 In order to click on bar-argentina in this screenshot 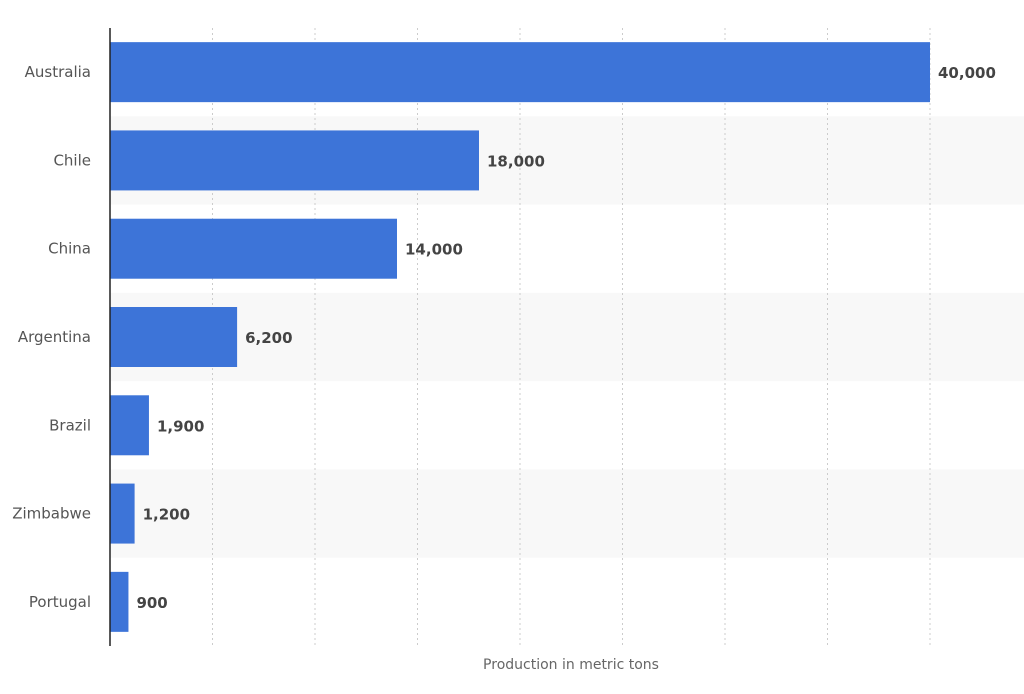, I will do `click(174, 337)`.